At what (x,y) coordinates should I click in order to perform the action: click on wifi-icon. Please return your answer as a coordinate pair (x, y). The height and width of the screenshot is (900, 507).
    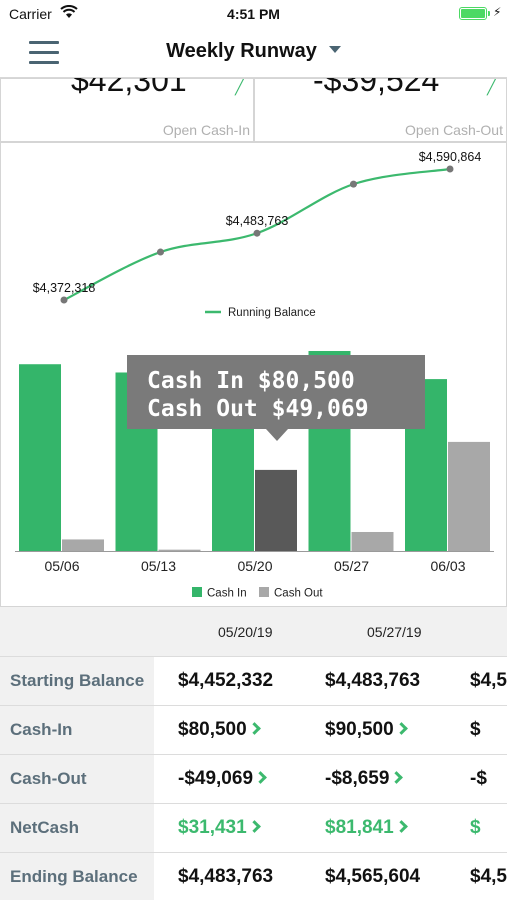
    Looking at the image, I should click on (69, 11).